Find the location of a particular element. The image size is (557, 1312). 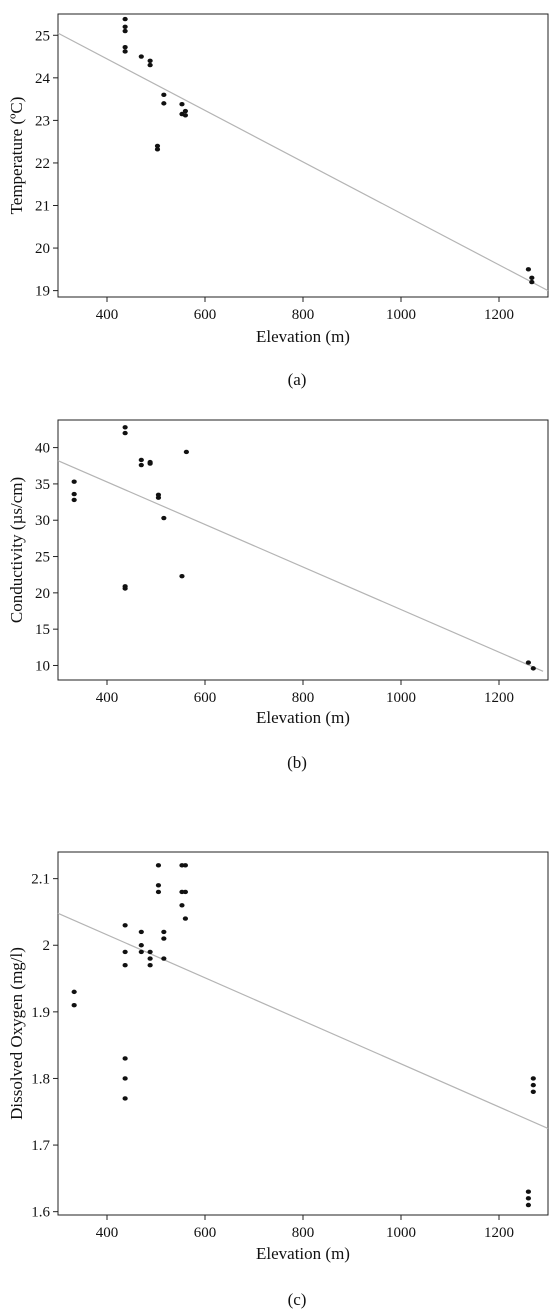

y-tick-label: 19 is located at coordinates (42, 292).